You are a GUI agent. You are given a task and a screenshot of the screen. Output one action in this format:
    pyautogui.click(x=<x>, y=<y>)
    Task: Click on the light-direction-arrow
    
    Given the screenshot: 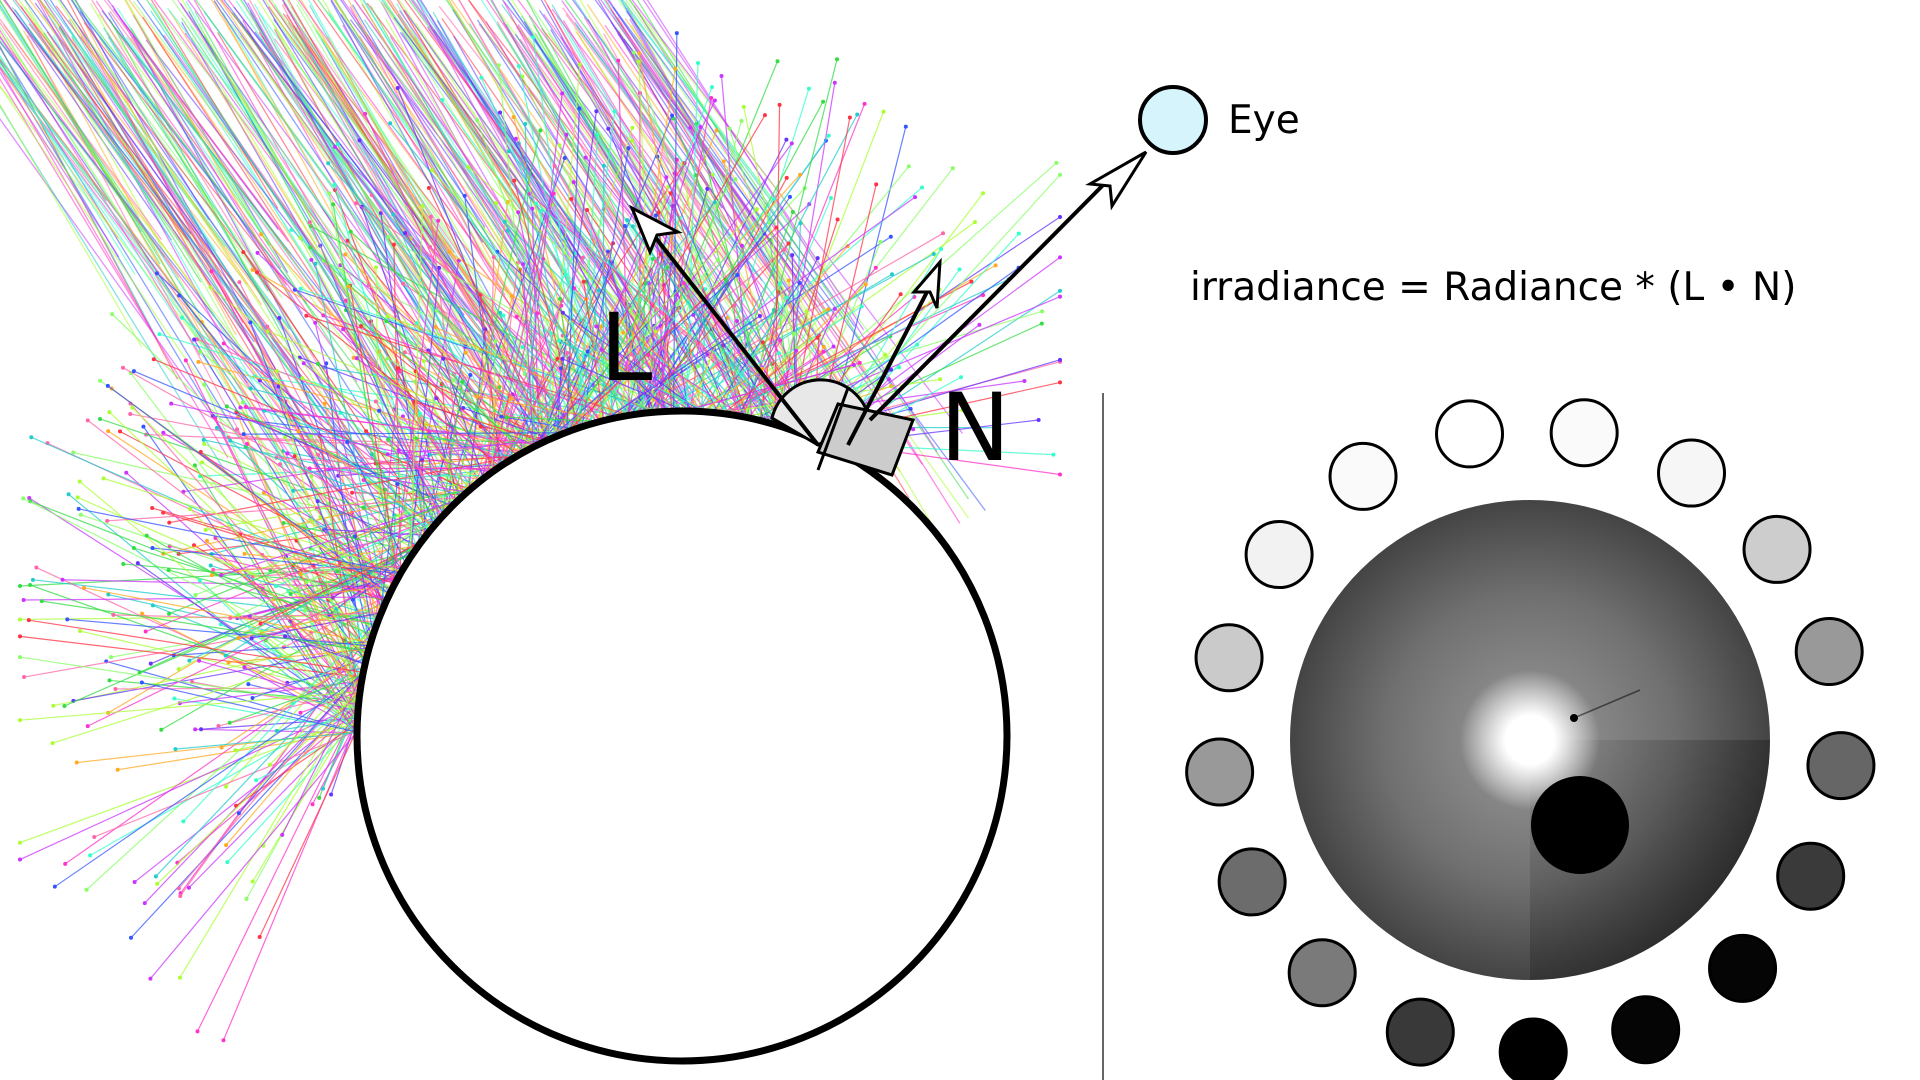 What is the action you would take?
    pyautogui.click(x=724, y=325)
    